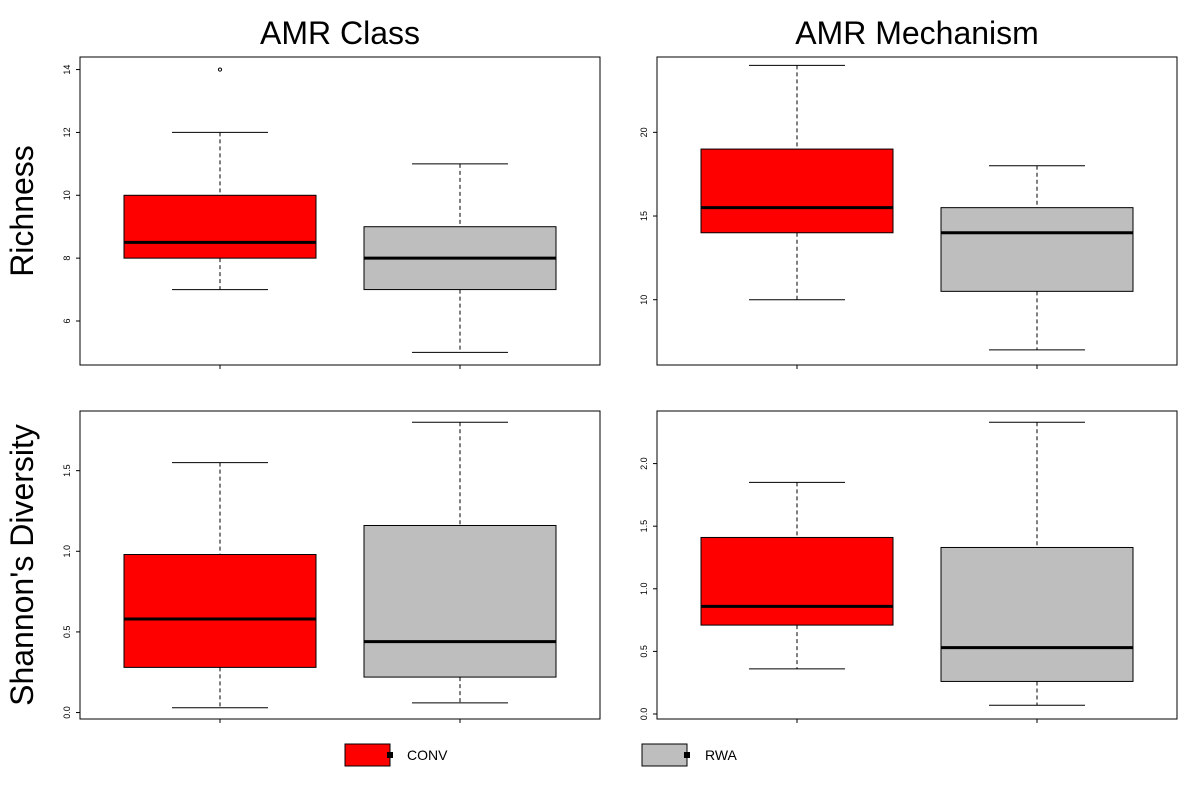 The image size is (1200, 800). Describe the element at coordinates (644, 132) in the screenshot. I see `y-tick-label: 20` at that location.